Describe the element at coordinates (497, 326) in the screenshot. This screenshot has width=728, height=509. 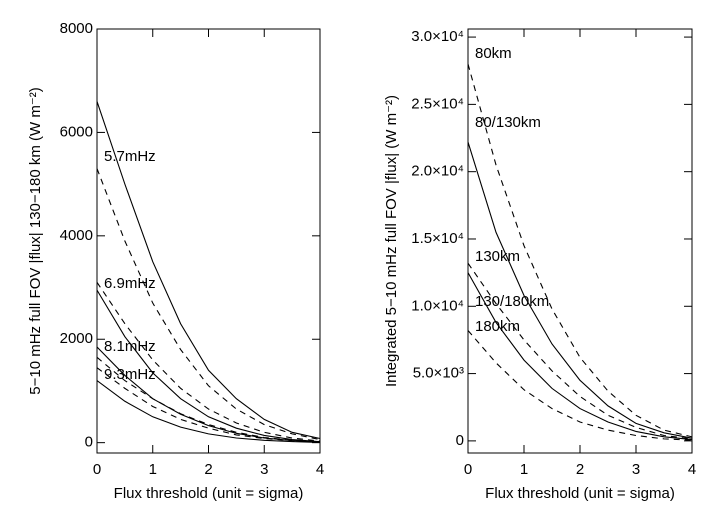
I see `curve-label: 180km` at that location.